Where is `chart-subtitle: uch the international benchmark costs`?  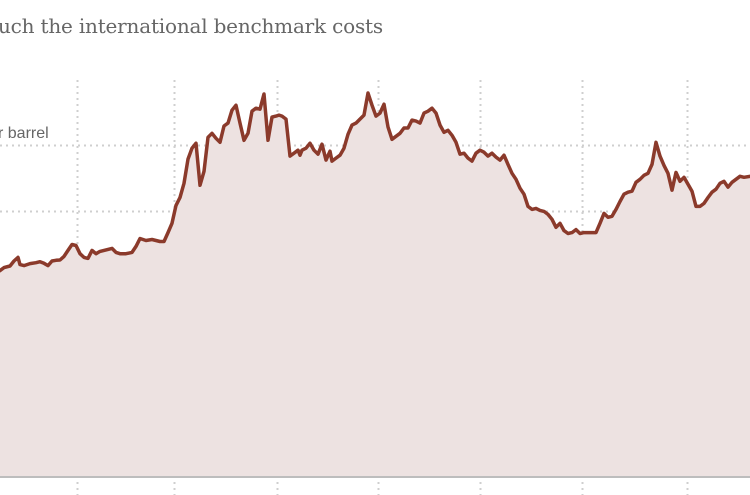 chart-subtitle: uch the international benchmark costs is located at coordinates (191, 26).